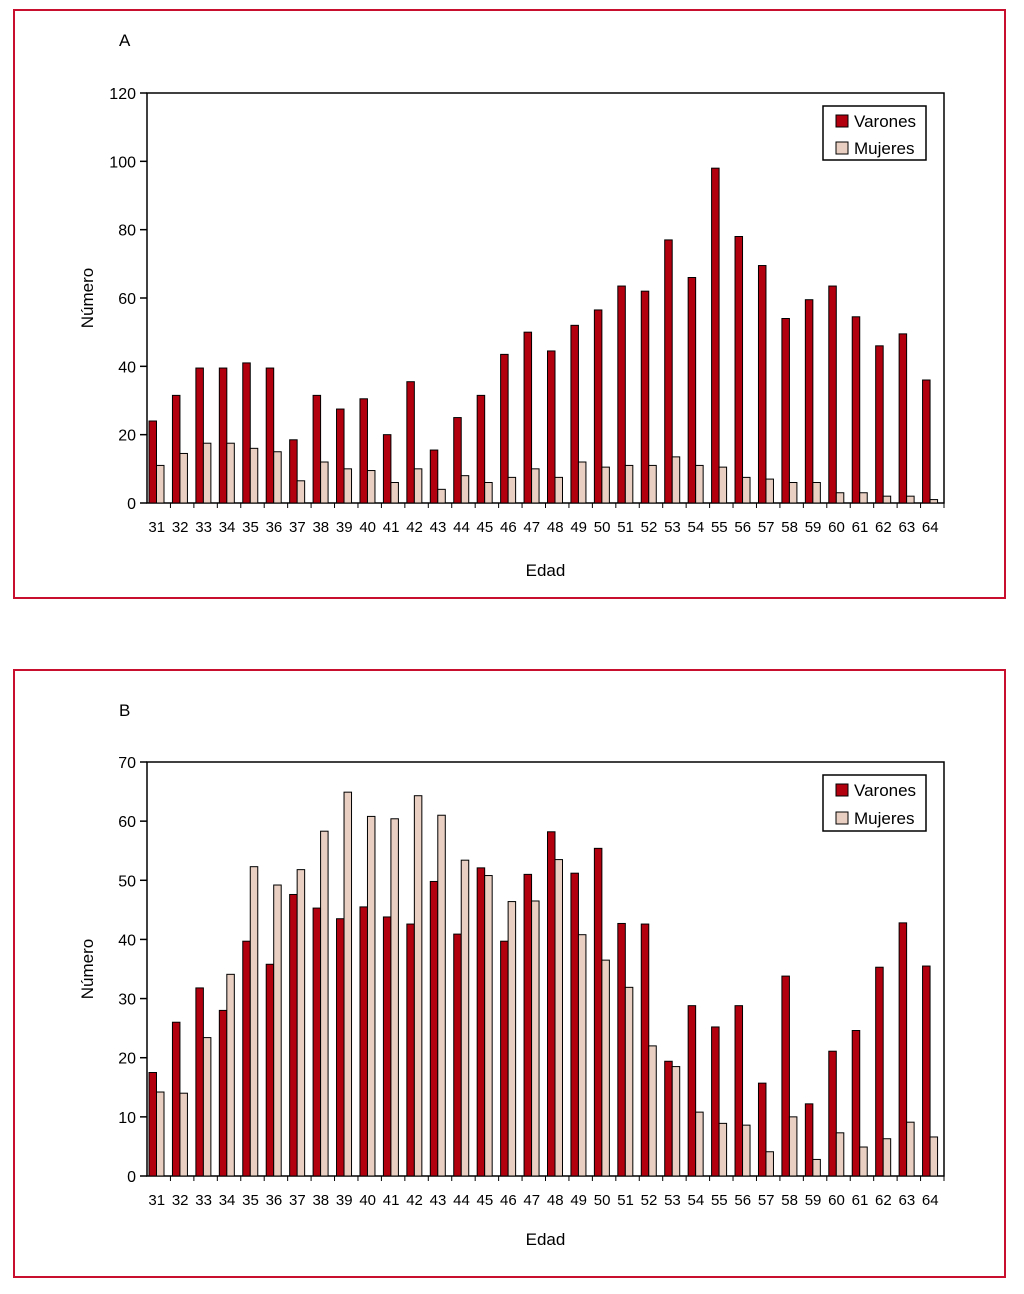  What do you see at coordinates (555, 527) in the screenshot?
I see `x-tick-label-48: 48` at bounding box center [555, 527].